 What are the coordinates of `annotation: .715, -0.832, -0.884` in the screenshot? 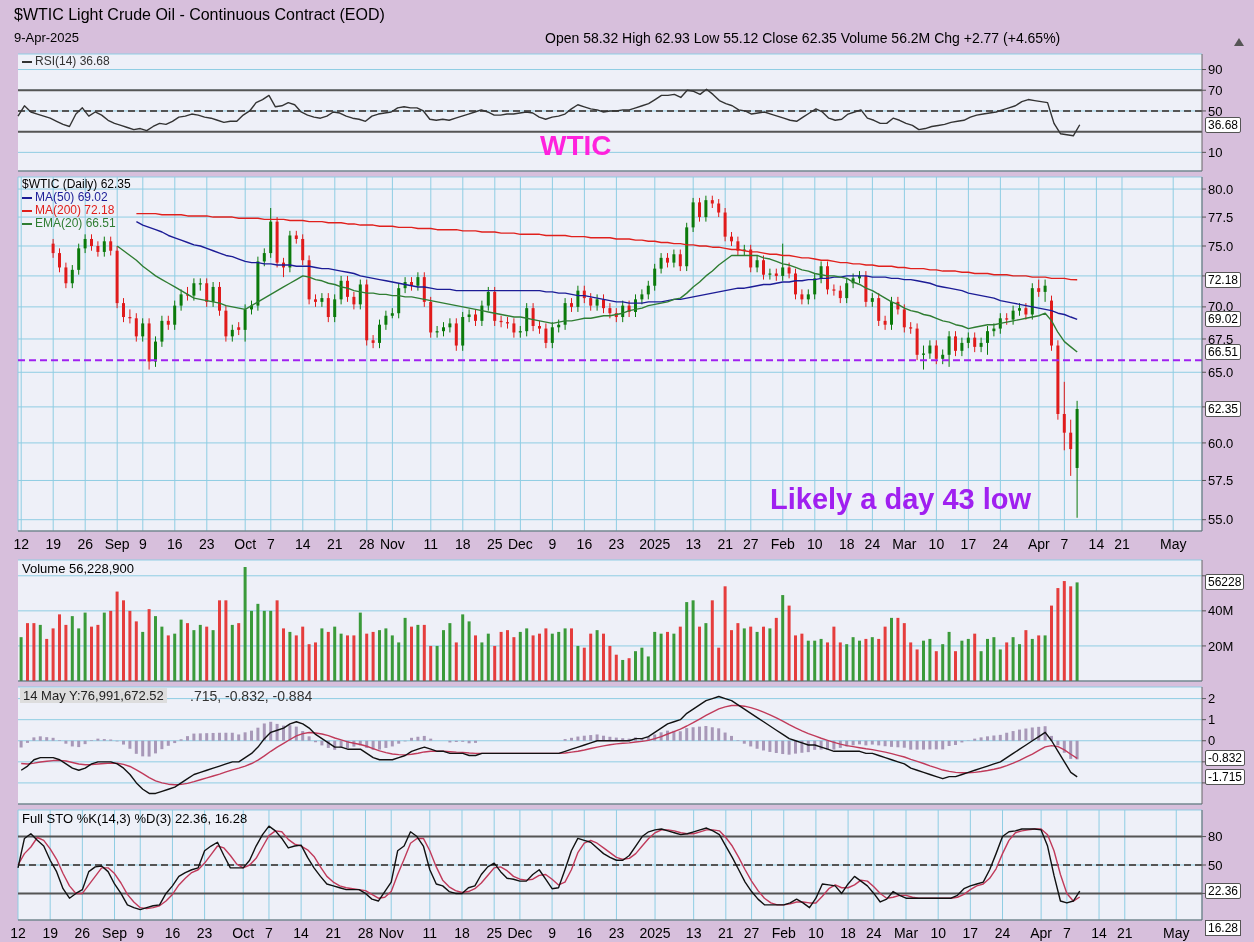 It's located at (251, 696).